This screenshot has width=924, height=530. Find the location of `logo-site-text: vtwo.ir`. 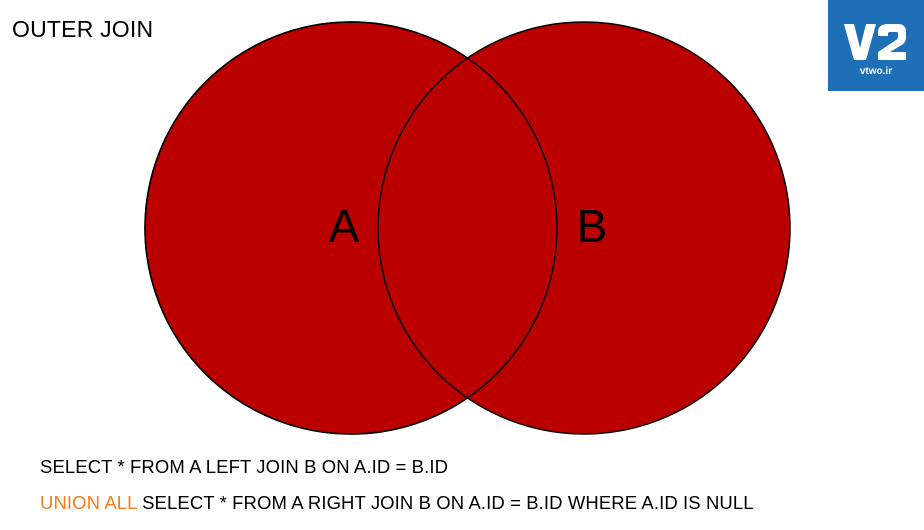

logo-site-text: vtwo.ir is located at coordinates (876, 71).